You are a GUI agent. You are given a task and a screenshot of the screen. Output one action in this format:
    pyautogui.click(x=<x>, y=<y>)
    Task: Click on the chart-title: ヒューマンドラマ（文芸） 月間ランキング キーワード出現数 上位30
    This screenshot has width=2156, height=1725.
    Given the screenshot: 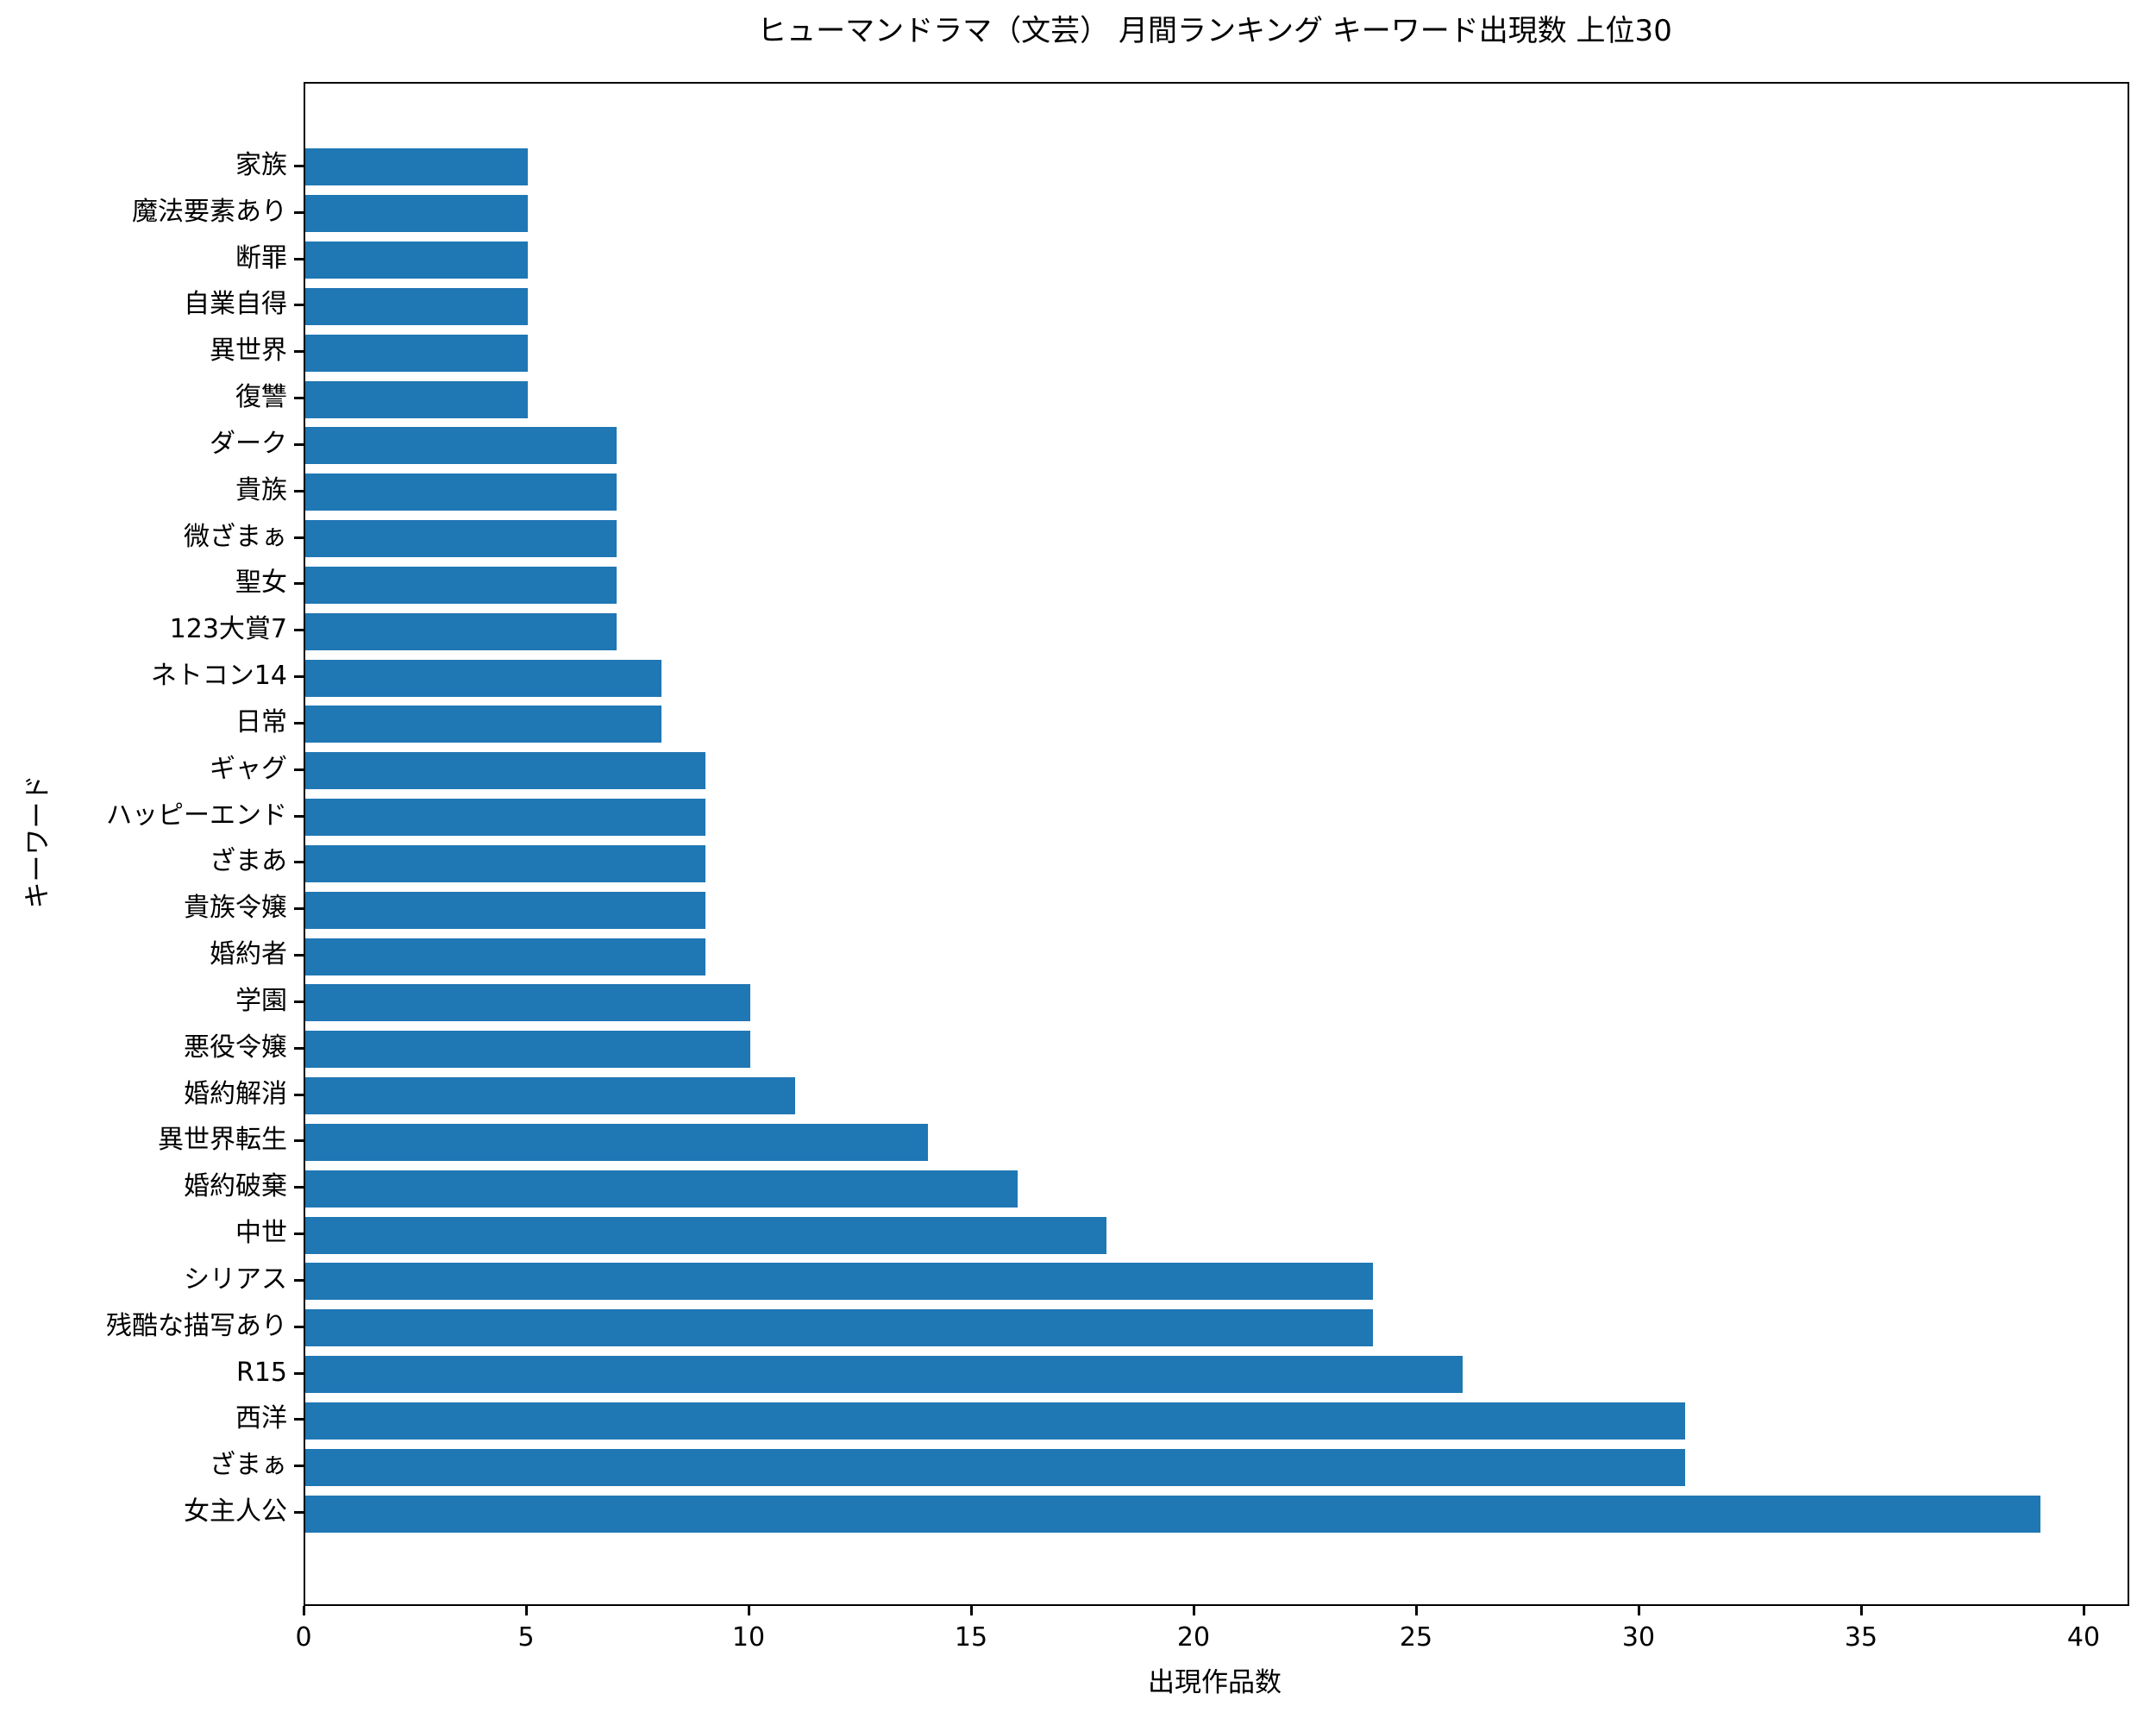 What is the action you would take?
    pyautogui.click(x=1214, y=31)
    